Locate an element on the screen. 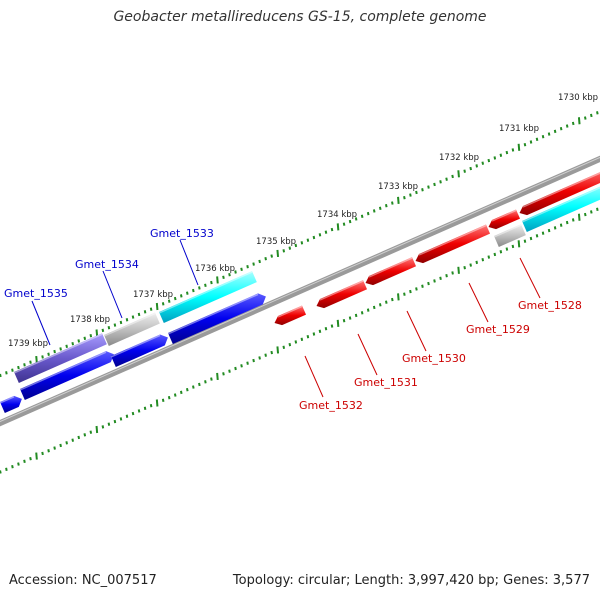 The image size is (600, 600). gene-label-gmet-1530: Gmet_1530 is located at coordinates (434, 358).